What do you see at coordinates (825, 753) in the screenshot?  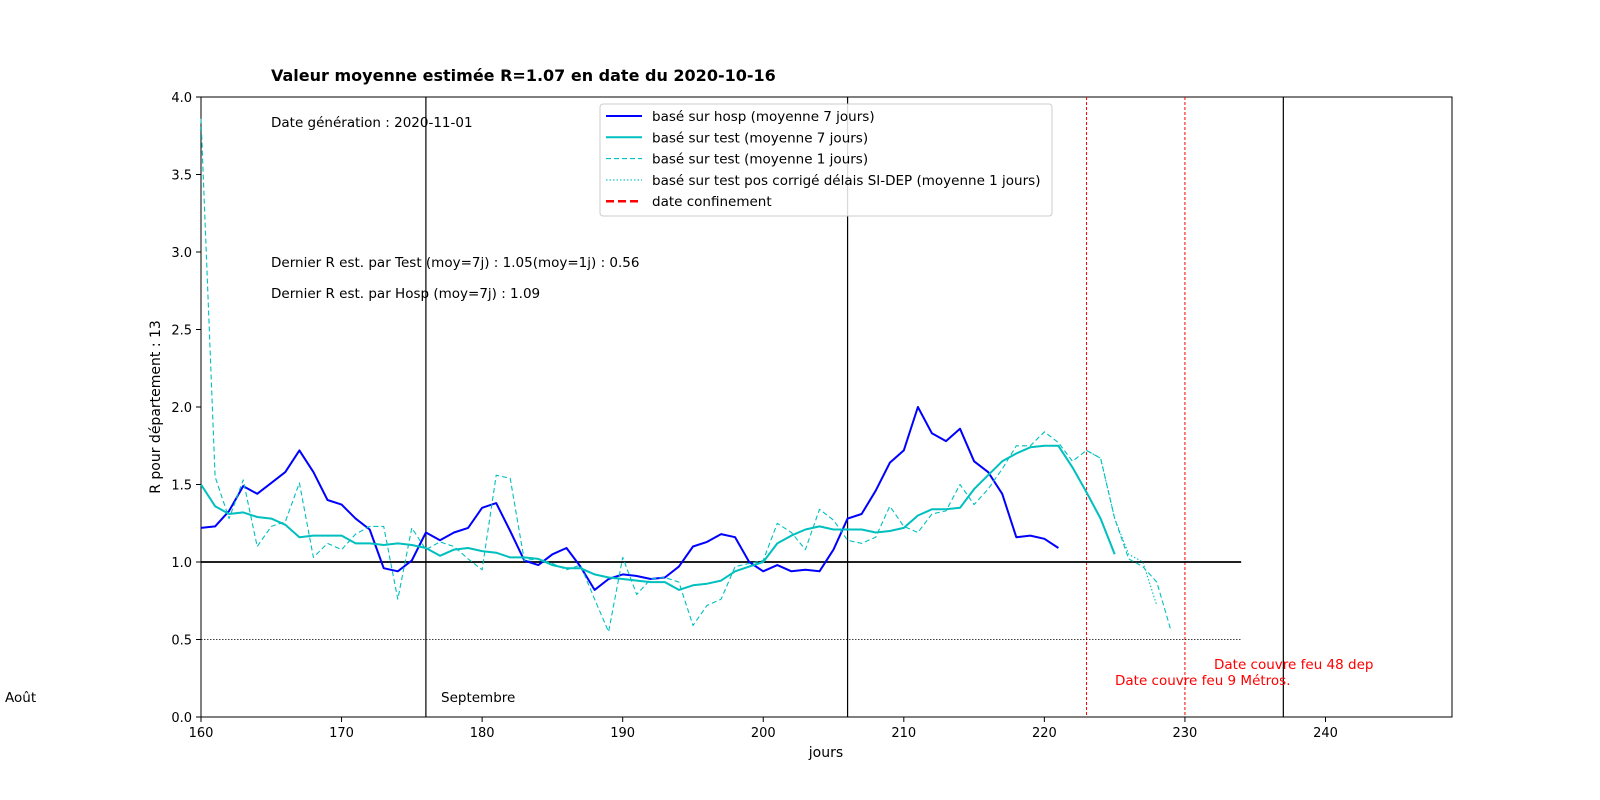 I see `x-axis-label: jours` at bounding box center [825, 753].